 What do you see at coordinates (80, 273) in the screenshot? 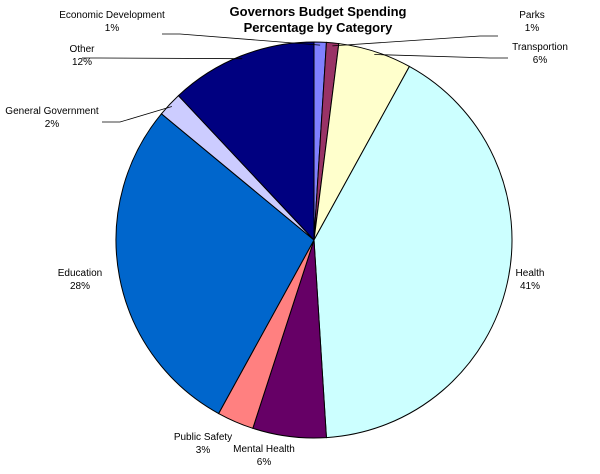
I see `slice-label-education: Education` at bounding box center [80, 273].